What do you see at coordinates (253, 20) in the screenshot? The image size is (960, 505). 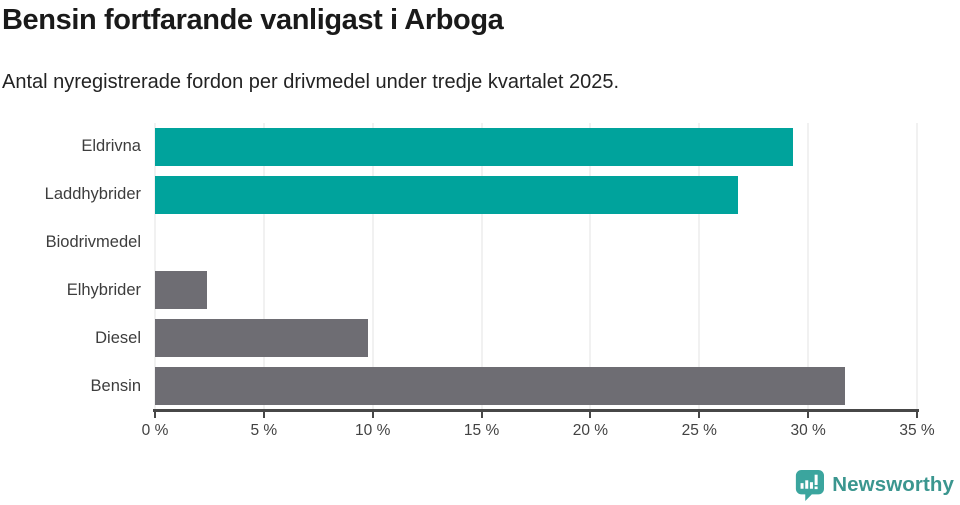 I see `chart-title: Bensin fortfarande vanligast i Arboga` at bounding box center [253, 20].